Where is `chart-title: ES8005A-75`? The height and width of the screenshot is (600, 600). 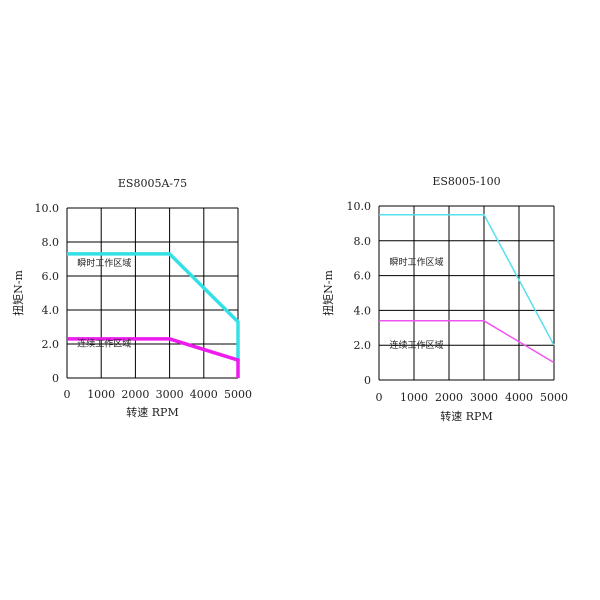 chart-title: ES8005A-75 is located at coordinates (152, 183).